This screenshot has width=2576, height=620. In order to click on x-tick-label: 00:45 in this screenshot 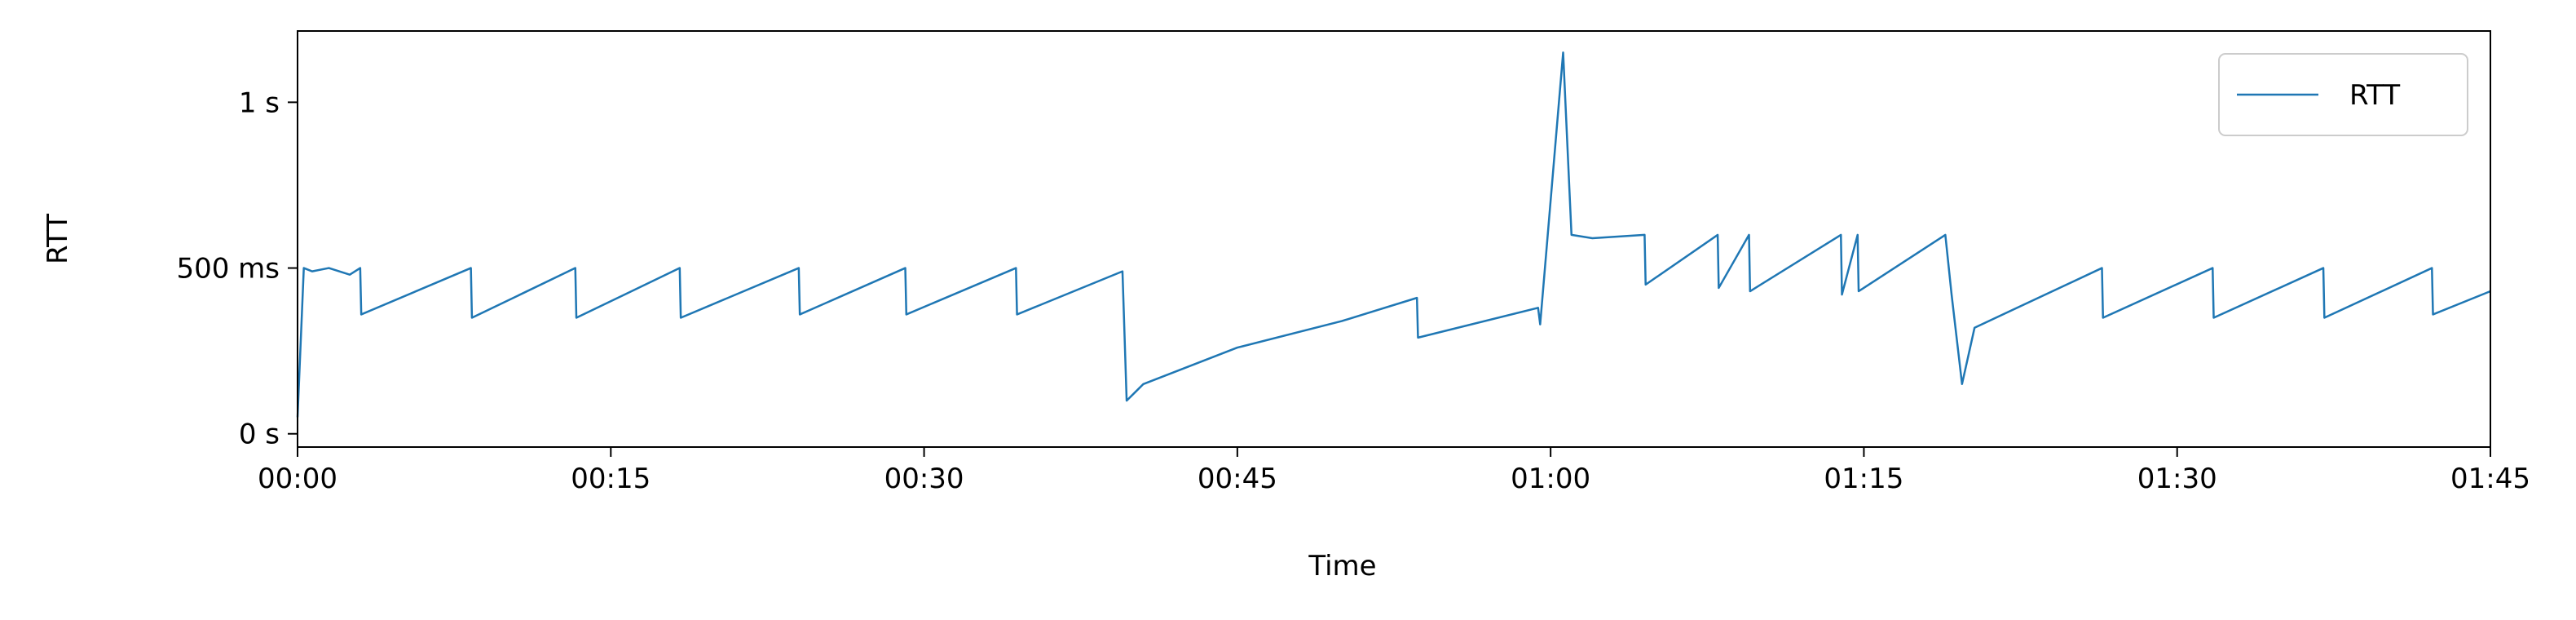, I will do `click(1237, 479)`.